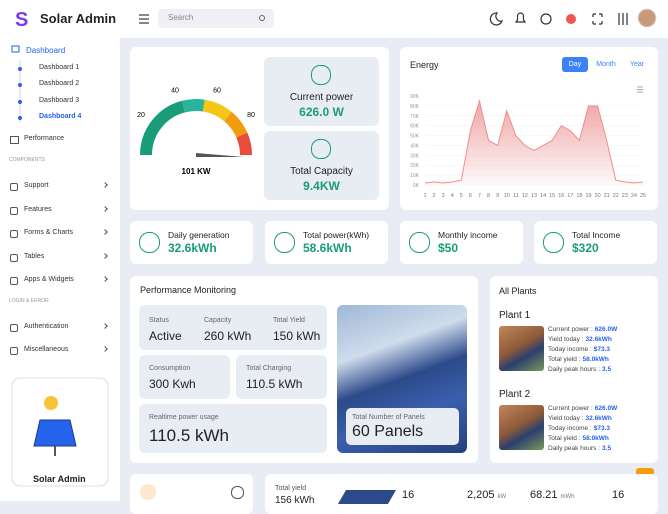  What do you see at coordinates (188, 290) in the screenshot?
I see `section-title: Performance Monitoring` at bounding box center [188, 290].